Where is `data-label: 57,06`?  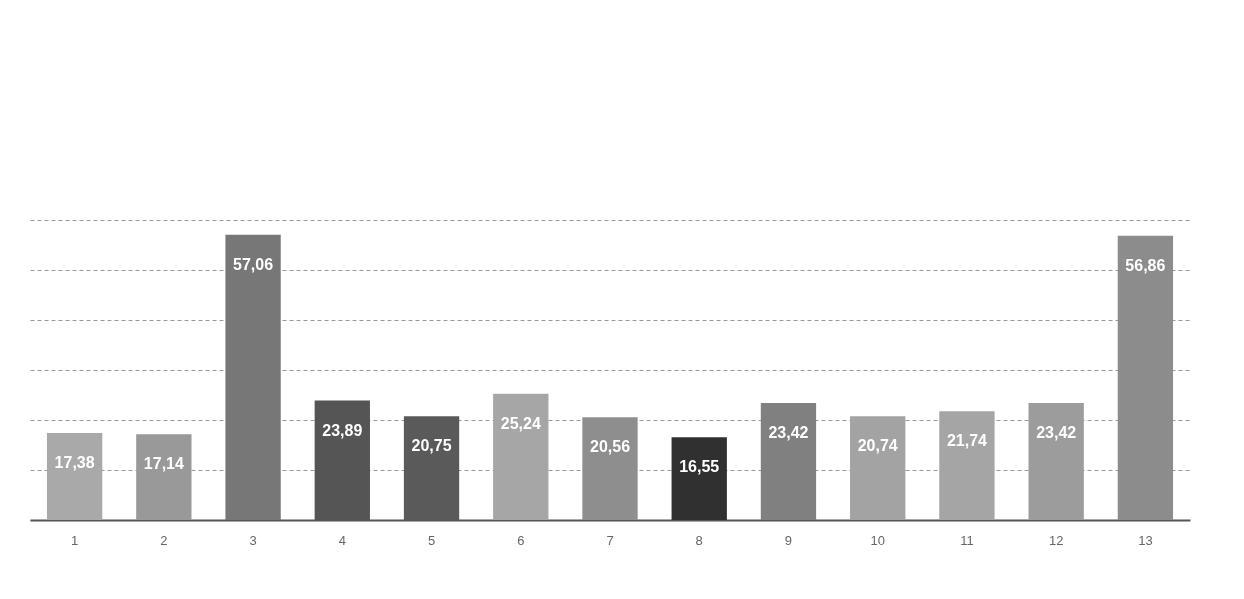 data-label: 57,06 is located at coordinates (253, 264).